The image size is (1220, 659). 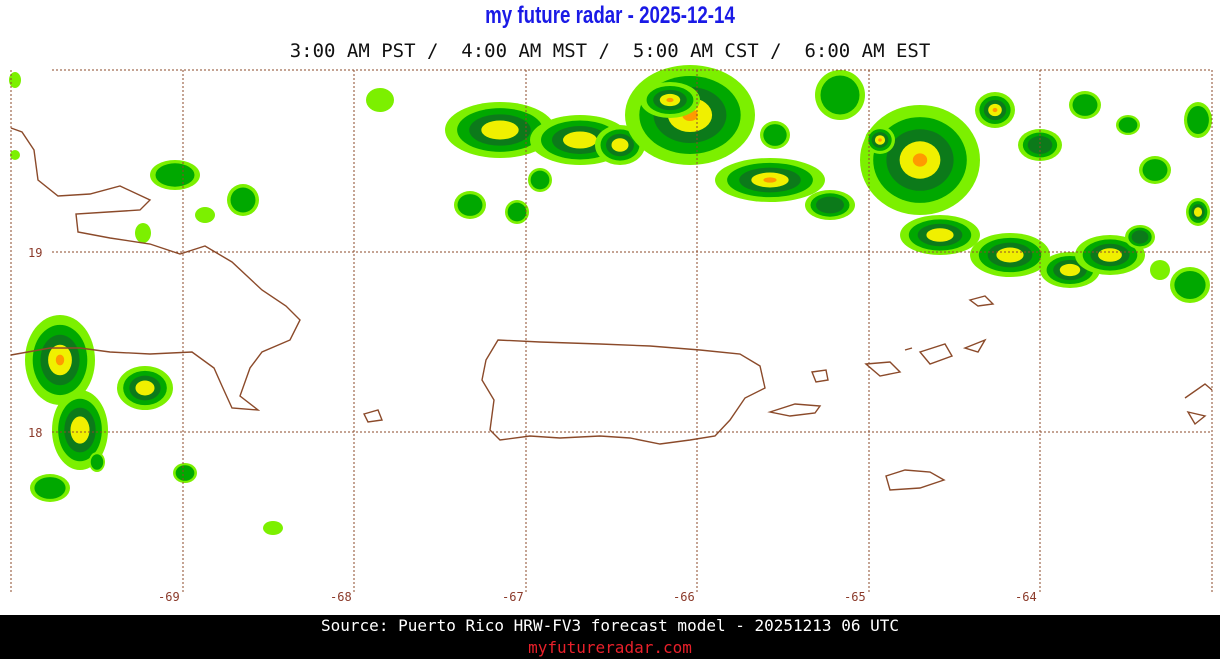 What do you see at coordinates (341, 597) in the screenshot?
I see `lon-label: -68` at bounding box center [341, 597].